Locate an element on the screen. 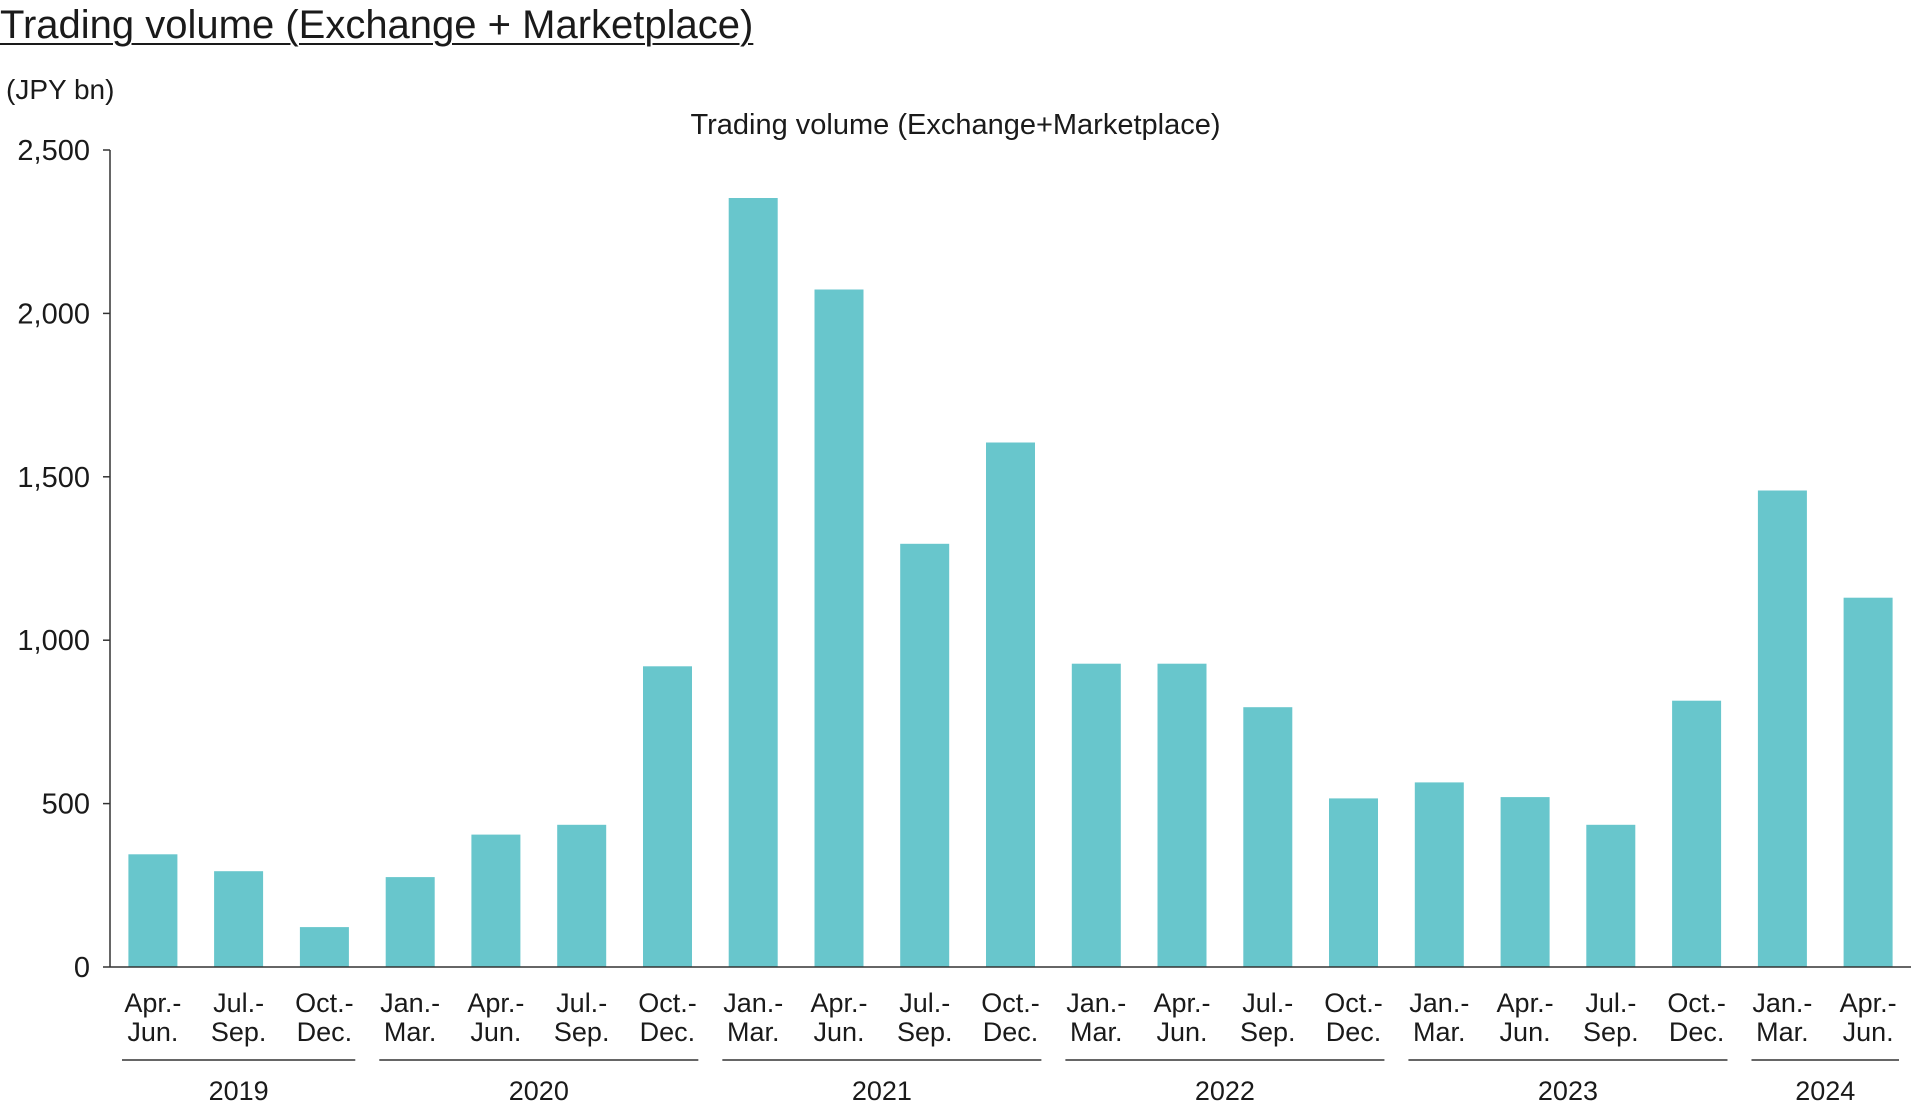  year-group-label: 2020 is located at coordinates (539, 1091).